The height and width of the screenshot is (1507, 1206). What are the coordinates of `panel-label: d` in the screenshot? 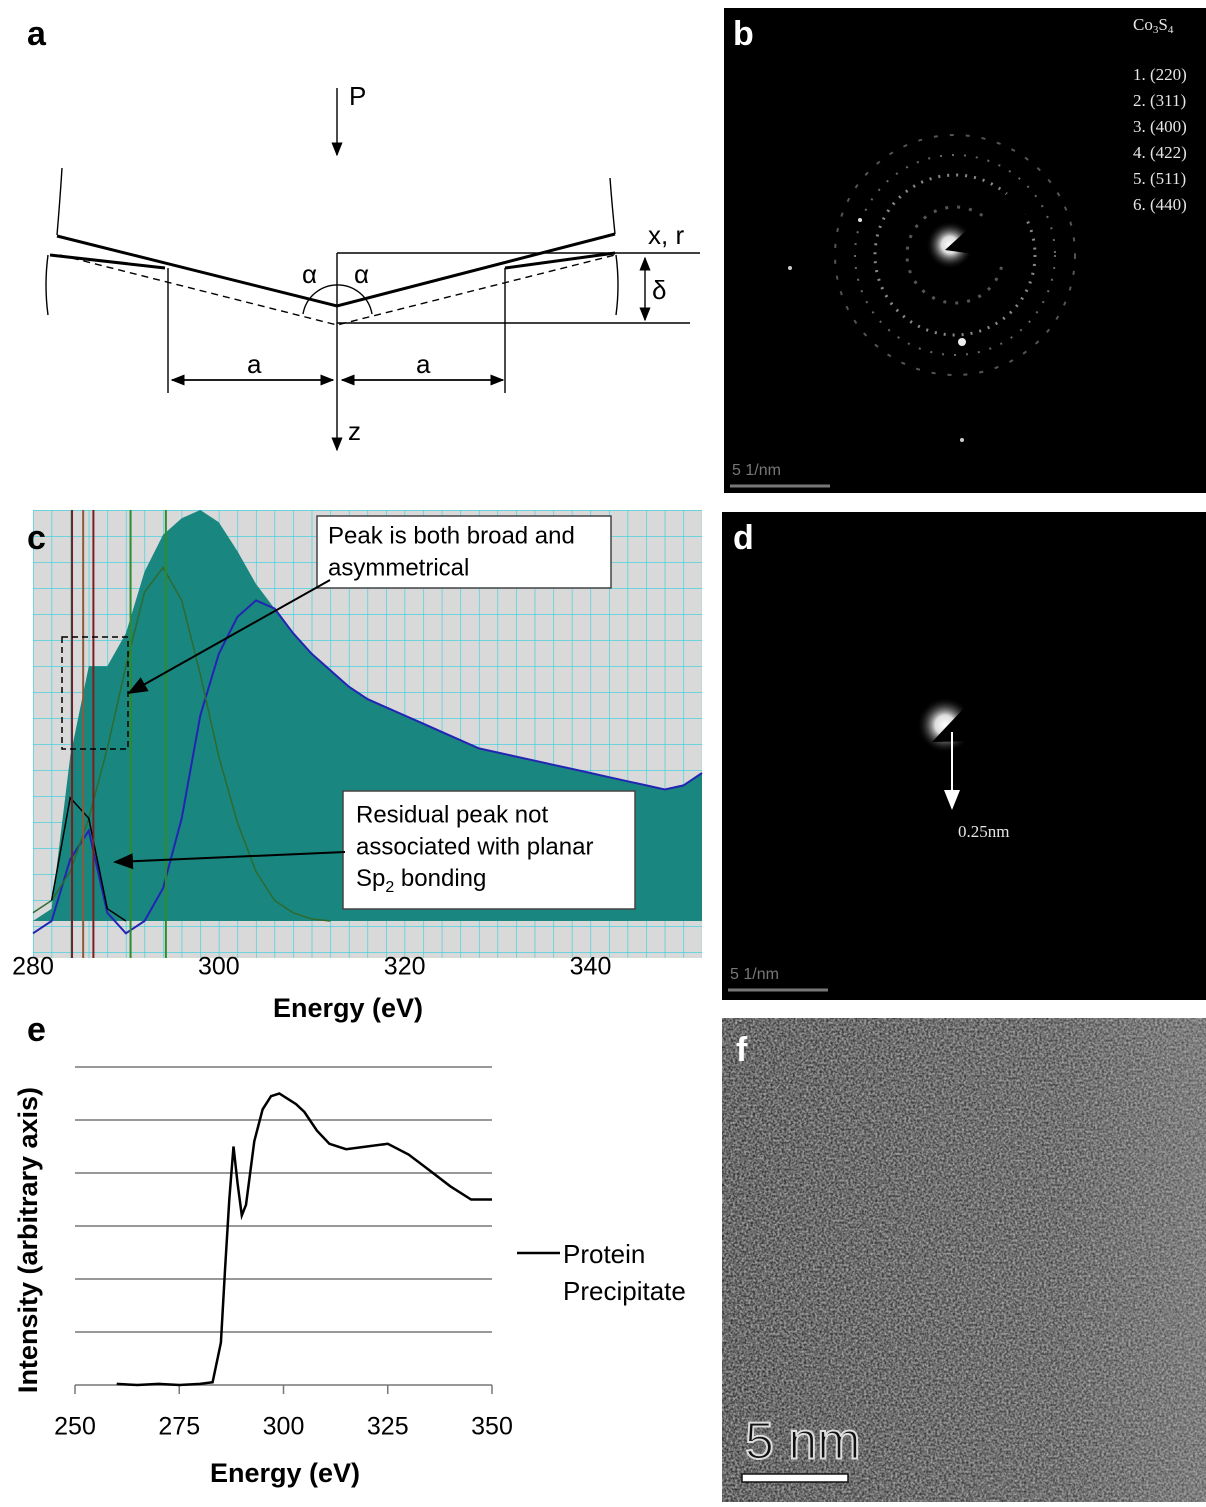 It's located at (743, 538).